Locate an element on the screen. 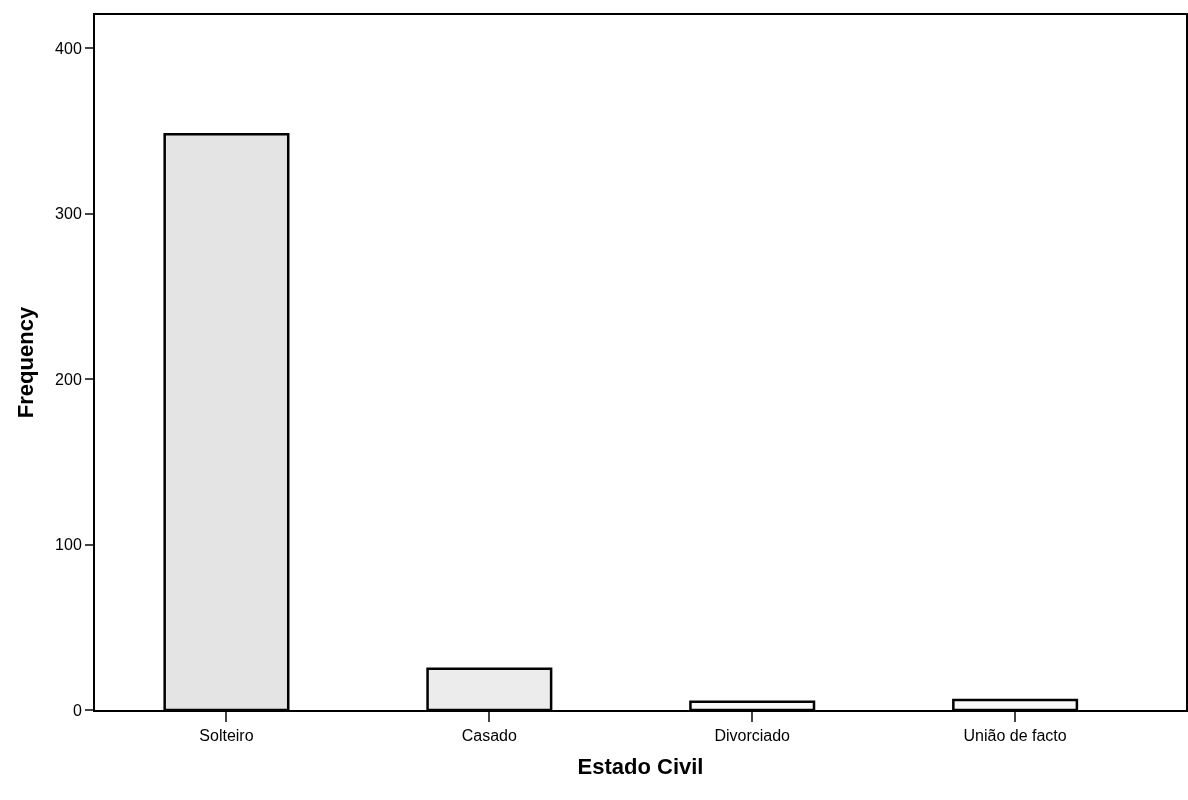 The height and width of the screenshot is (800, 1188). y-tick-label: 100 is located at coordinates (68, 545).